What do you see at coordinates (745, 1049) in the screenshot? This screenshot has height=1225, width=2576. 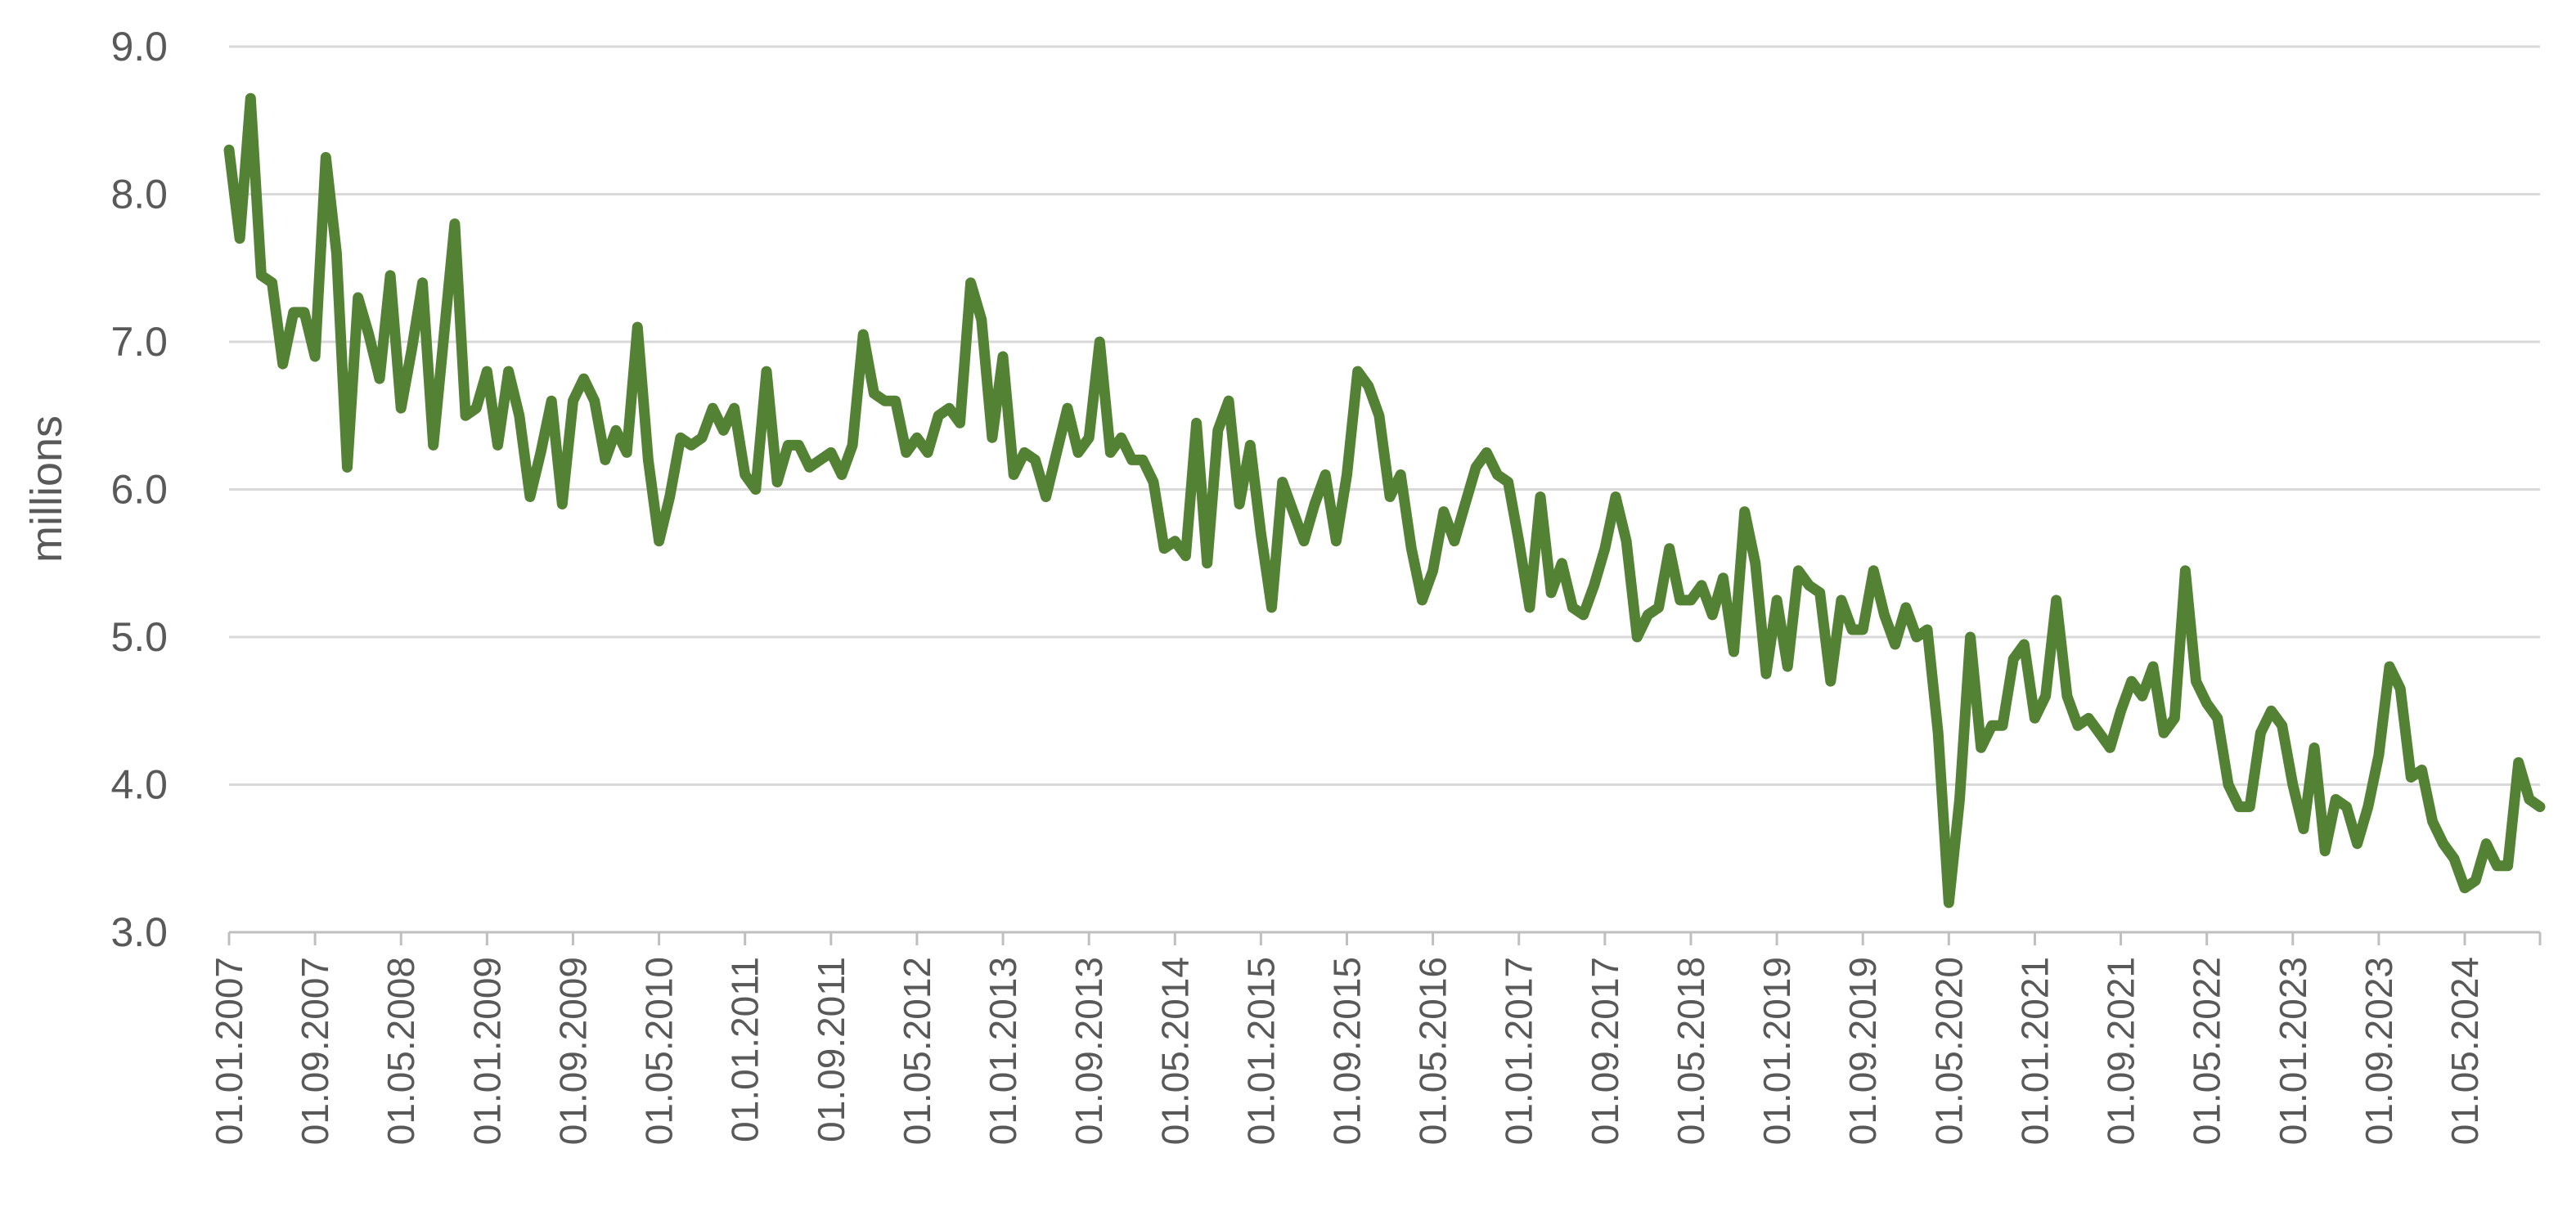 I see `x-tick-label: 01.01.2011` at bounding box center [745, 1049].